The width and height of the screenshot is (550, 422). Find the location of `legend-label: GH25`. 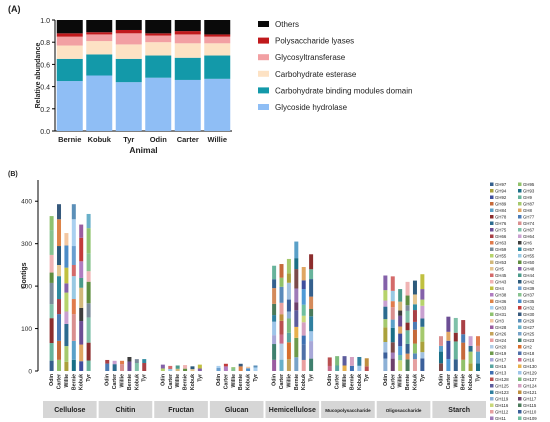

legend-label: GH25 is located at coordinates (529, 334).